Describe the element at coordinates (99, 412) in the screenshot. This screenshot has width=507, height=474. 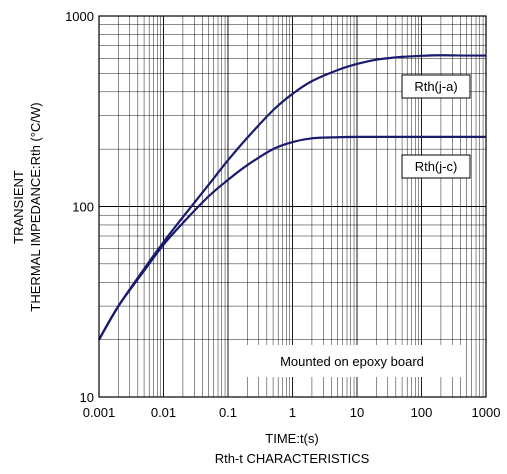
I see `x-tick-label: 0.001` at that location.